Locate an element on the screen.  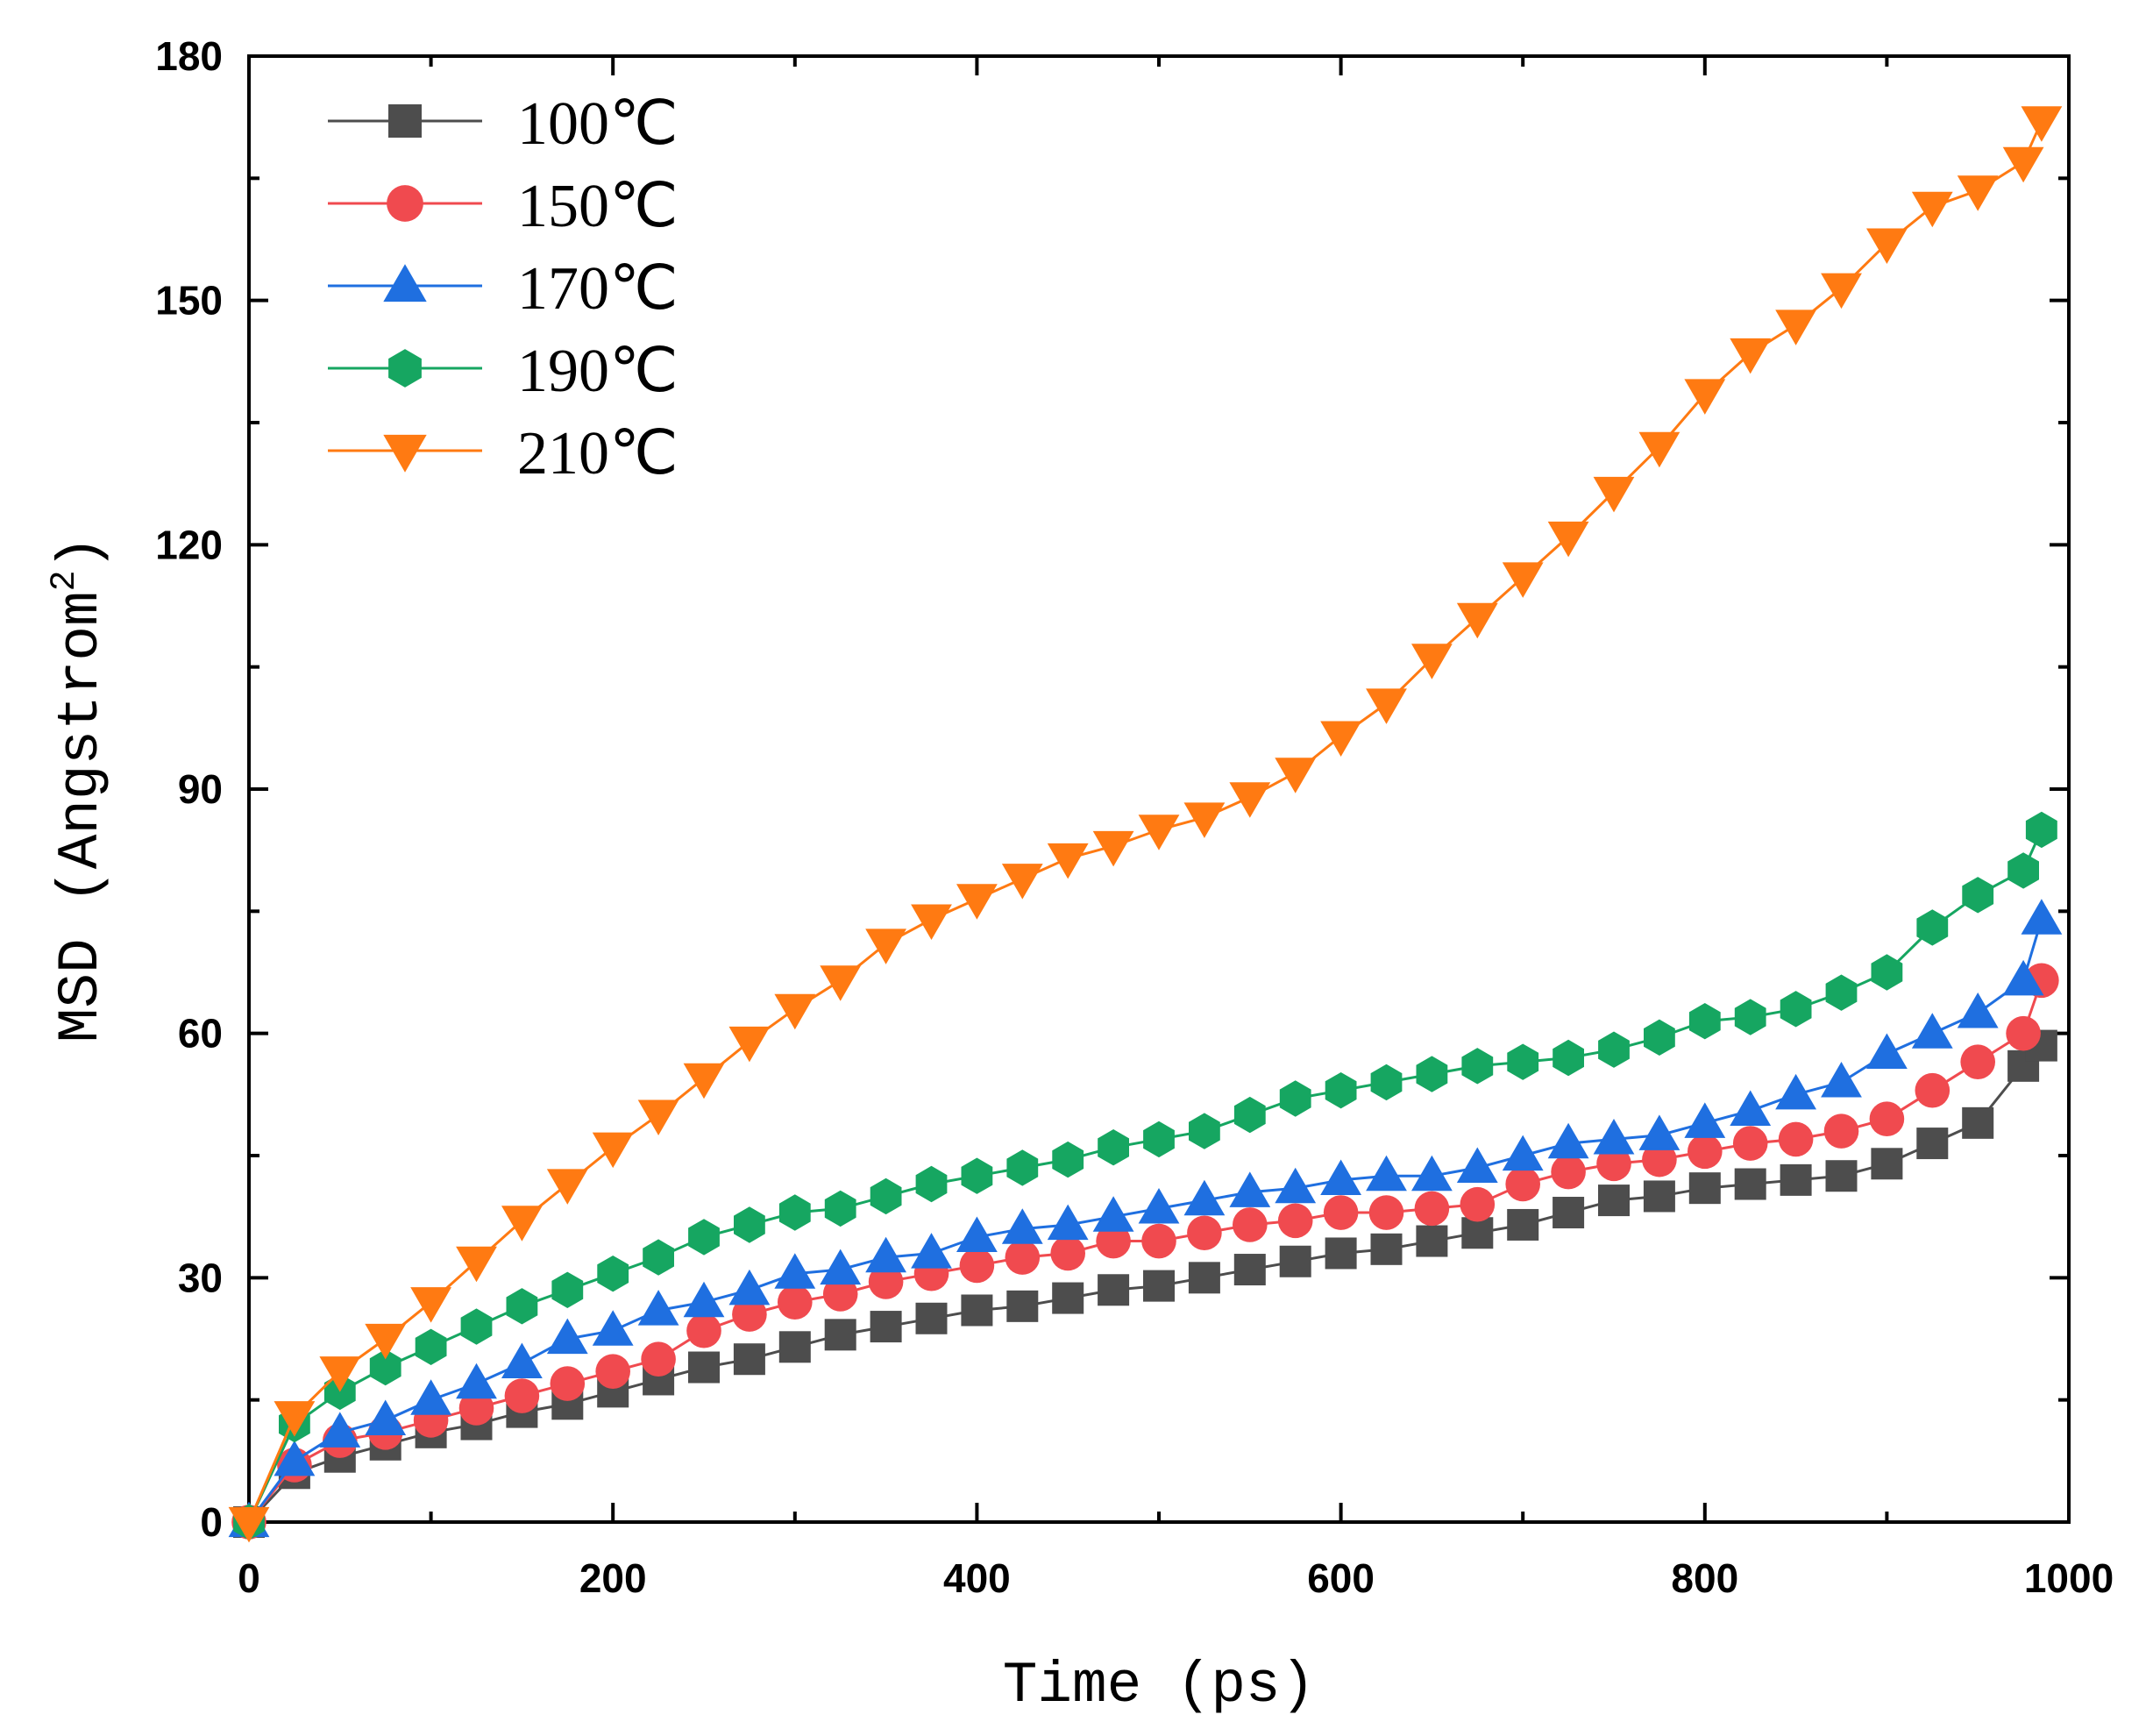
x-tick-label: 200 is located at coordinates (613, 1578).